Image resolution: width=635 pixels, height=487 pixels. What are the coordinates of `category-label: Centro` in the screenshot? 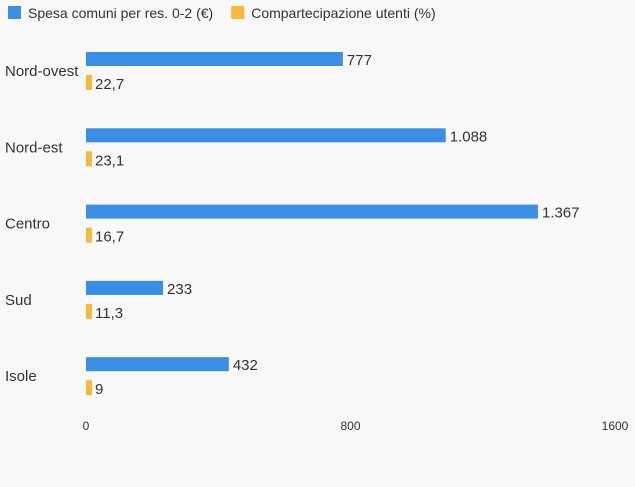 It's located at (27, 224).